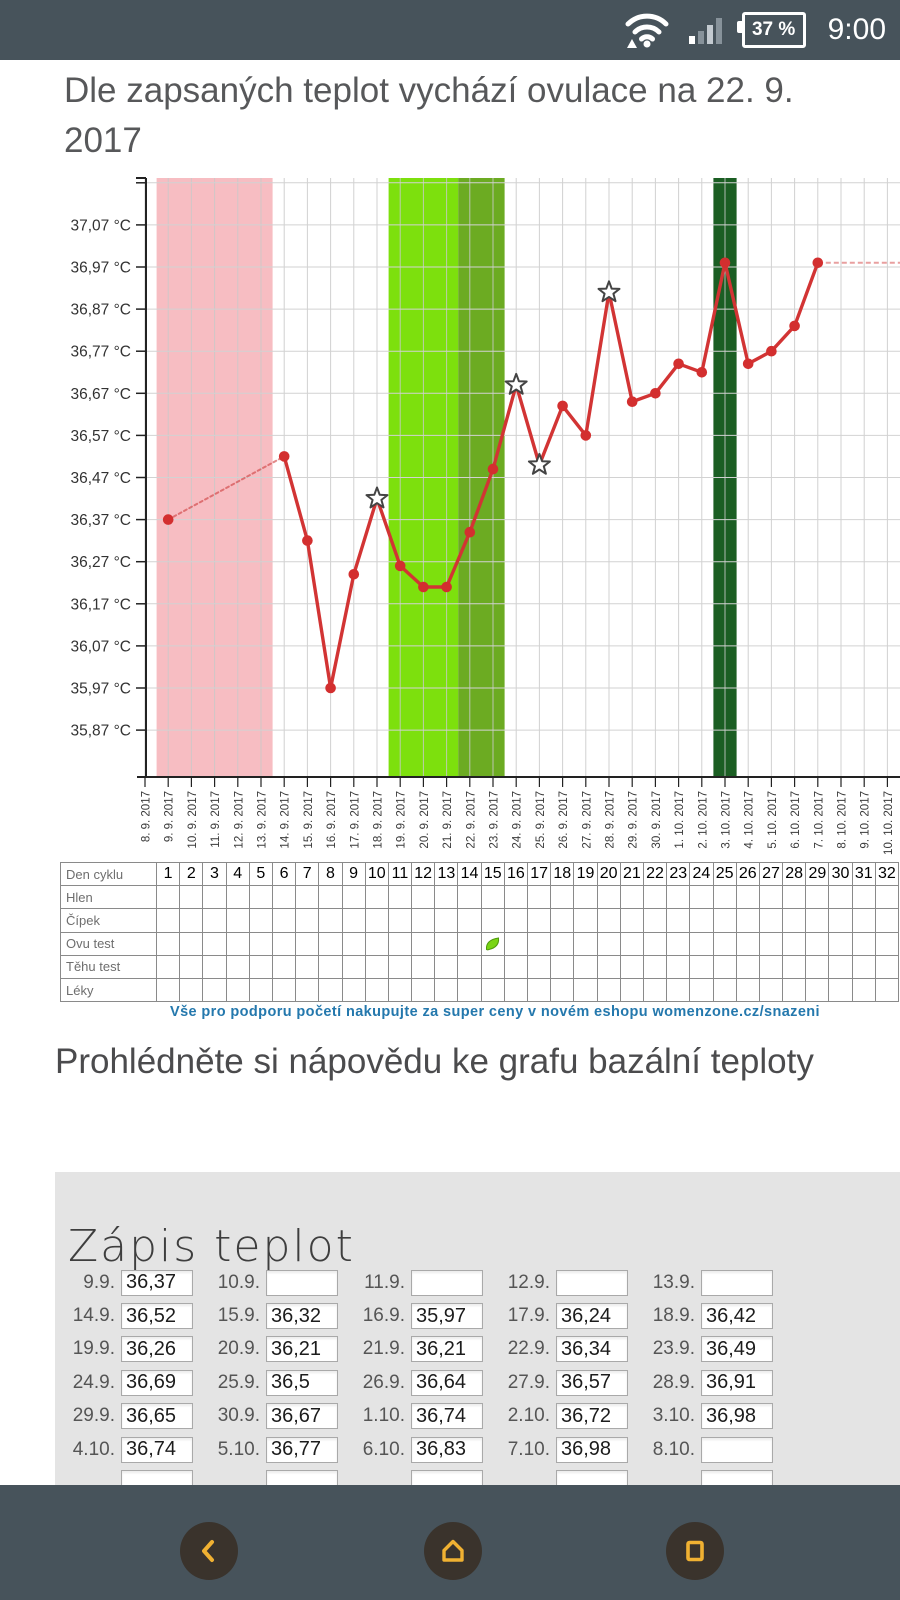 The width and height of the screenshot is (900, 1600). I want to click on cycle-table-cell: 17, so click(540, 875).